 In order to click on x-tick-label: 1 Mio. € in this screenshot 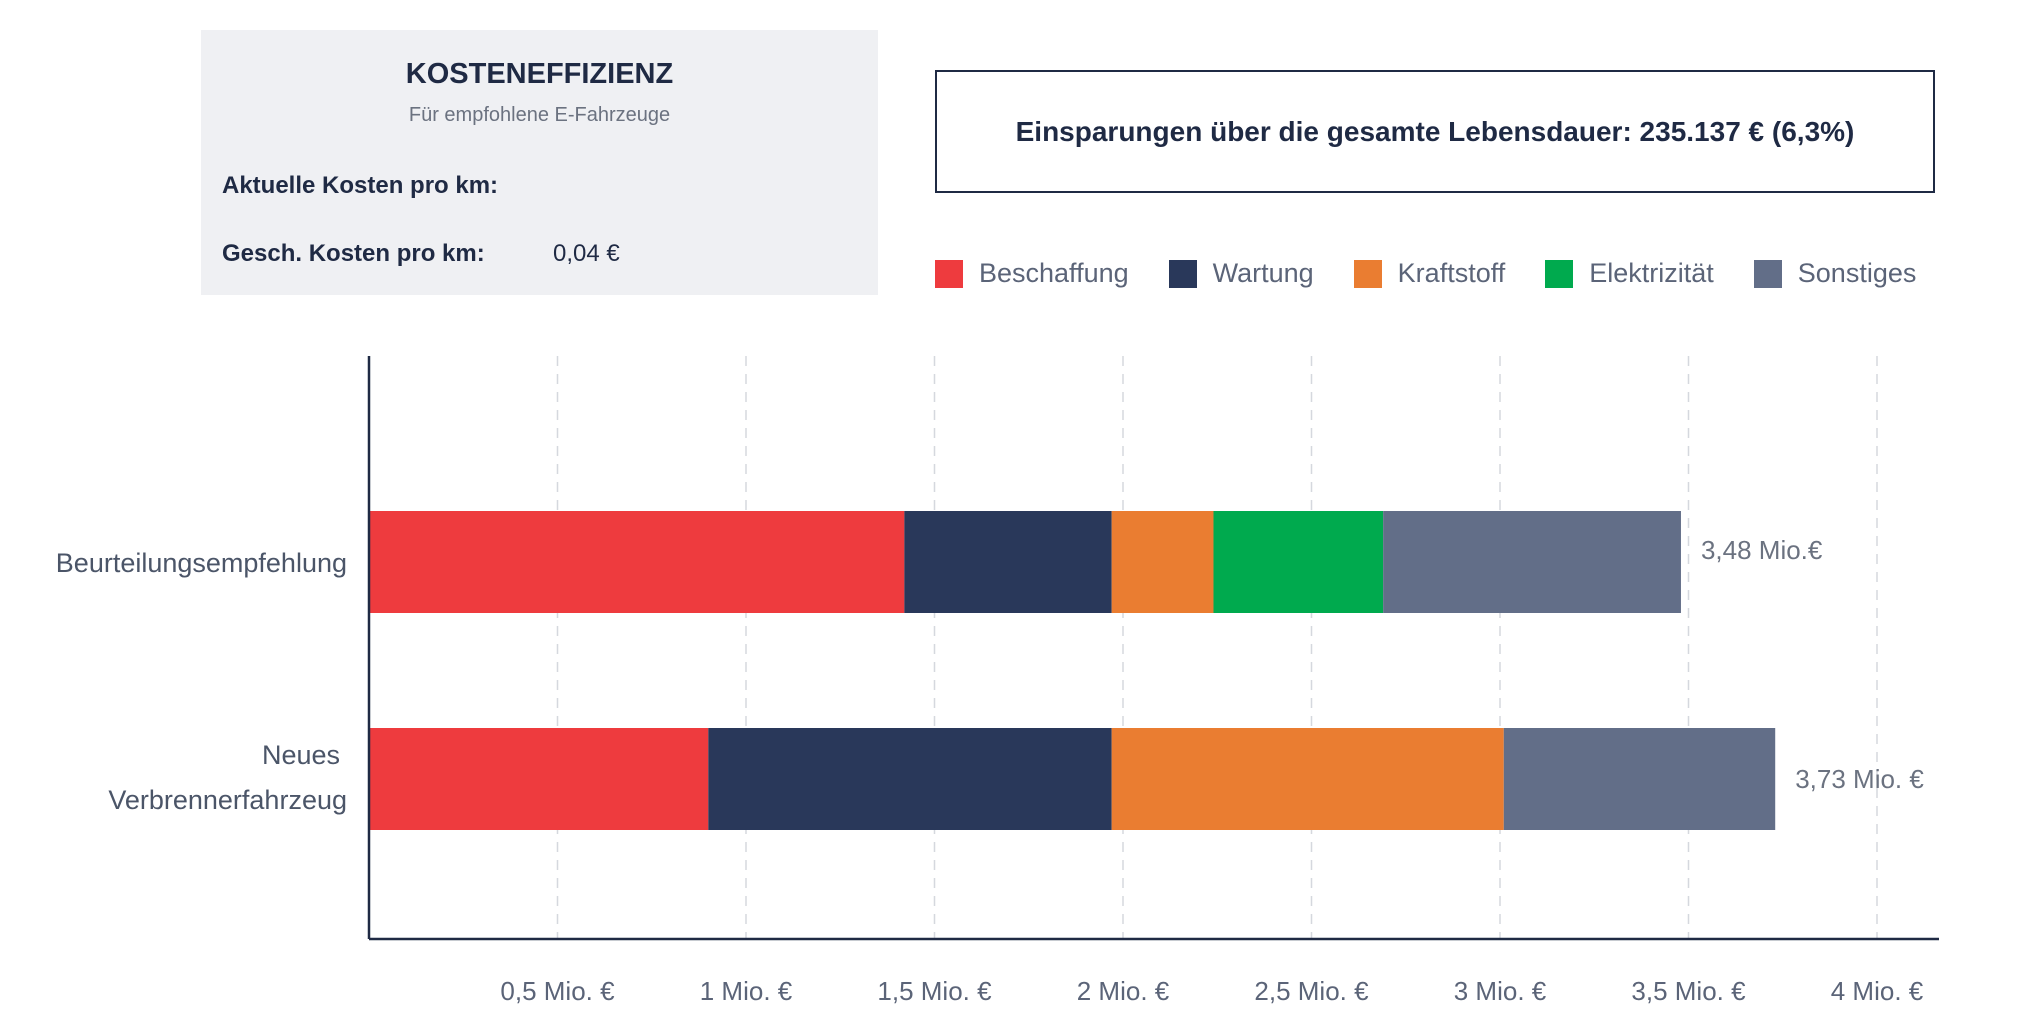, I will do `click(746, 991)`.